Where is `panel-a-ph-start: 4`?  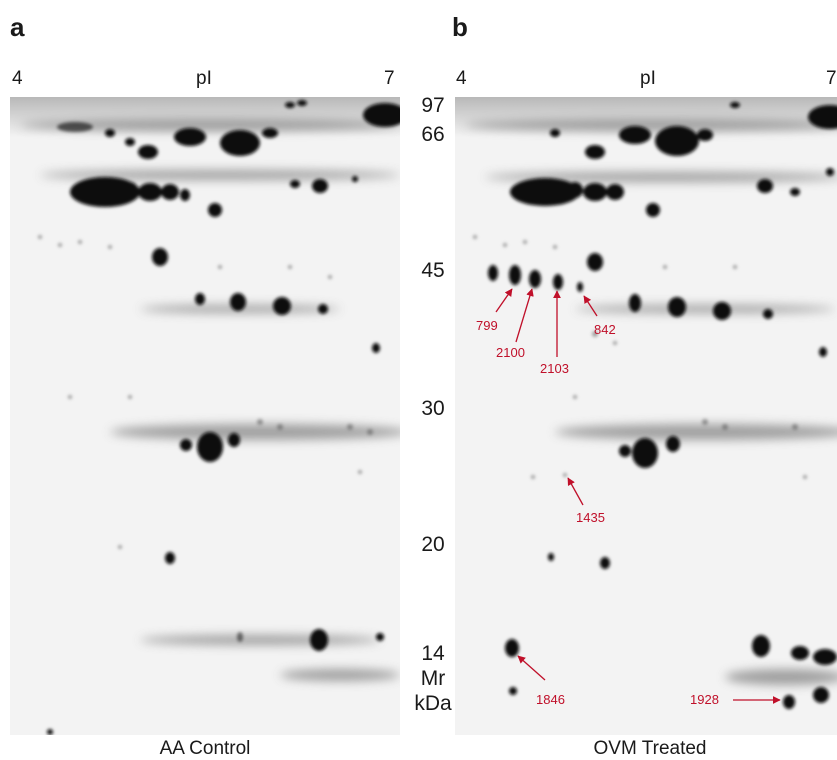 panel-a-ph-start: 4 is located at coordinates (17, 78).